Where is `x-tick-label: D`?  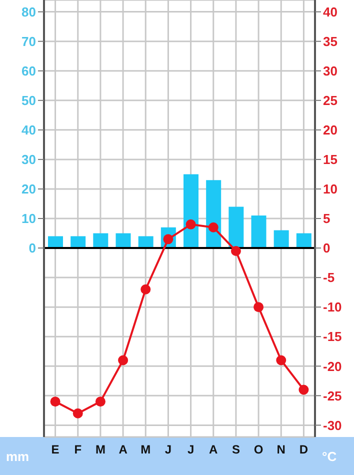
x-tick-label: D is located at coordinates (303, 449).